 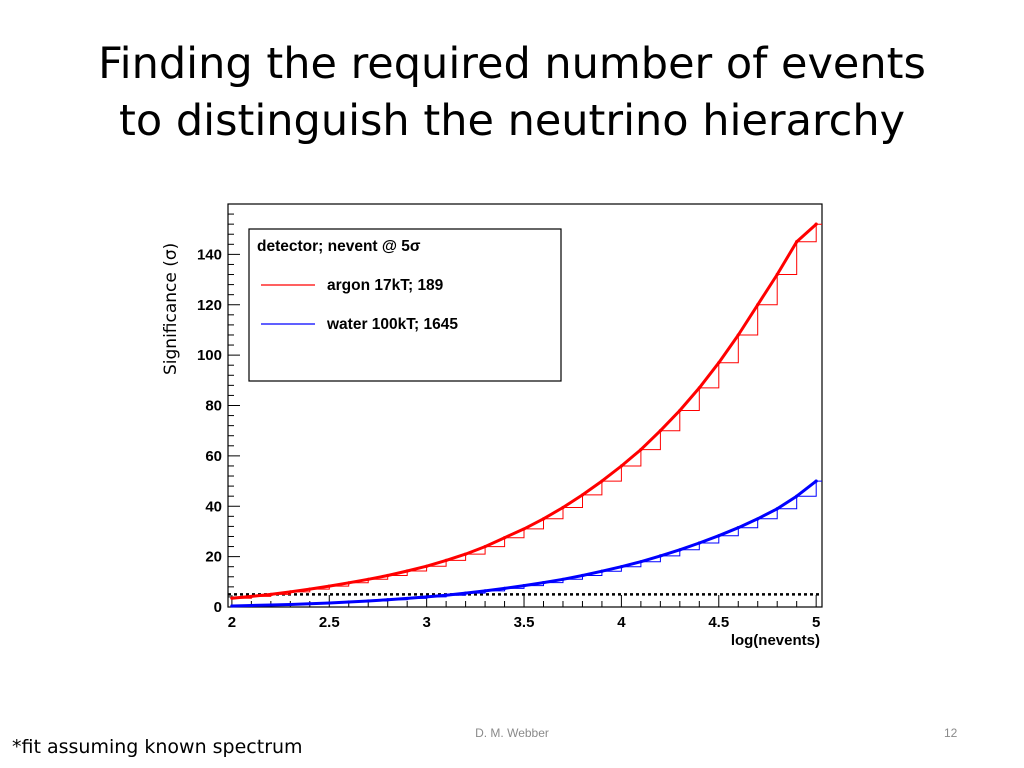 I want to click on y-tick-label: 100, so click(x=209, y=355).